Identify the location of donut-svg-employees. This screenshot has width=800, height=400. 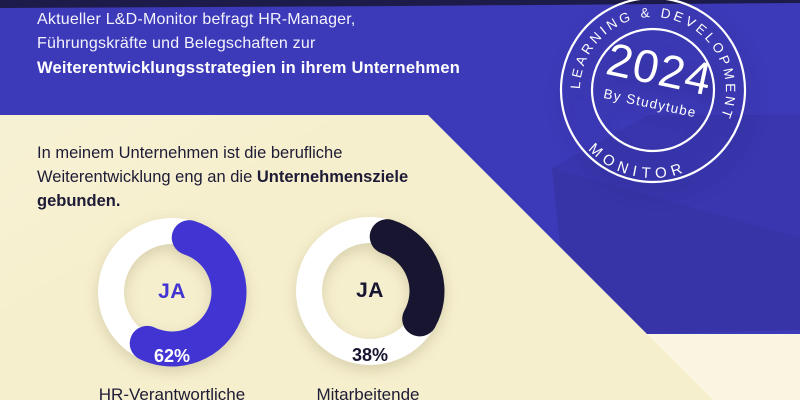
(370, 291).